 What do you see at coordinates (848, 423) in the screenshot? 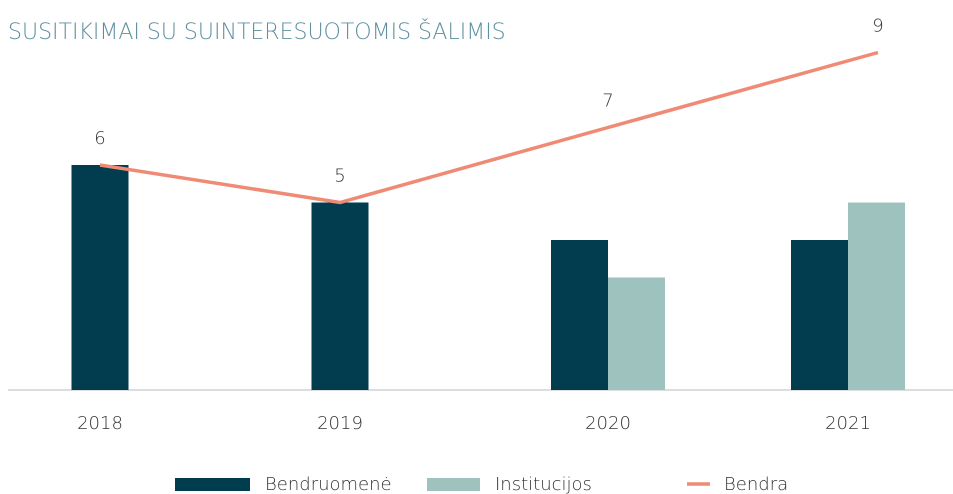
I see `x-tick-label: 2021` at bounding box center [848, 423].